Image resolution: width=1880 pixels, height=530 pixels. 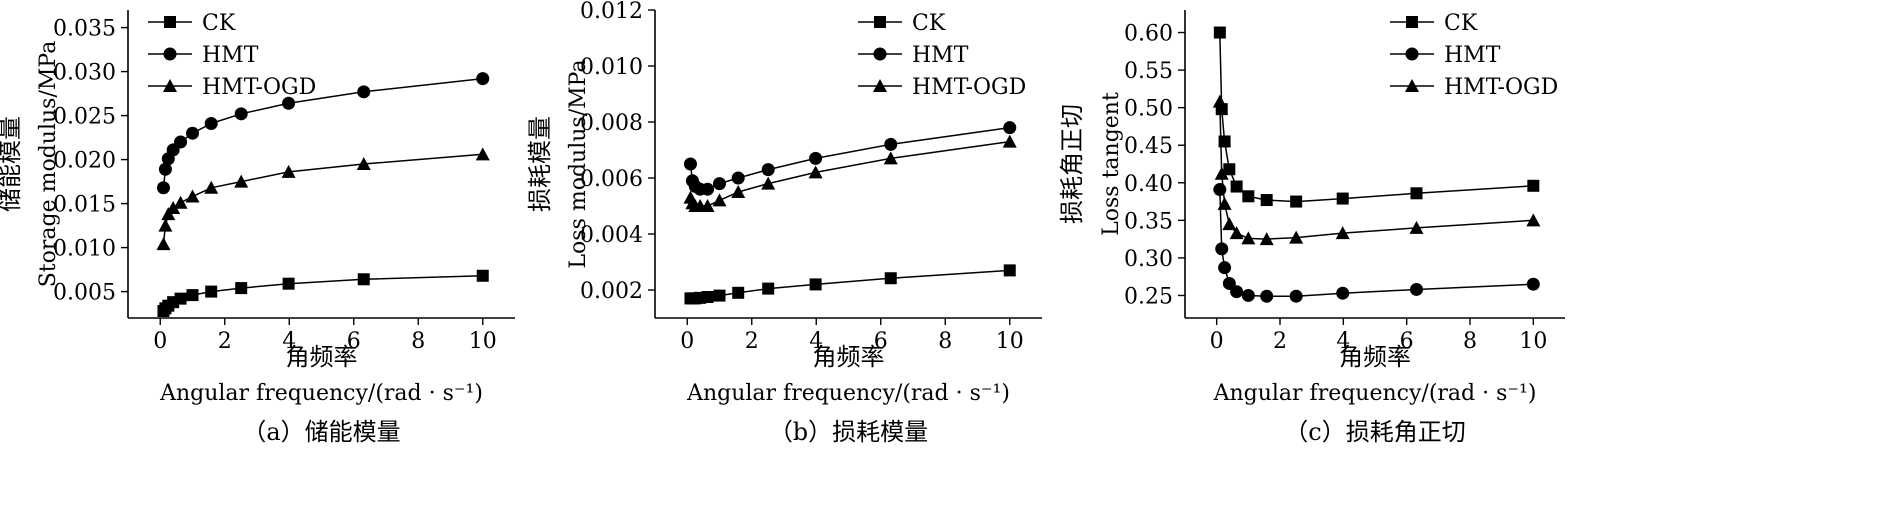 What do you see at coordinates (84, 73) in the screenshot?
I see `y-tick-label: 0.030` at bounding box center [84, 73].